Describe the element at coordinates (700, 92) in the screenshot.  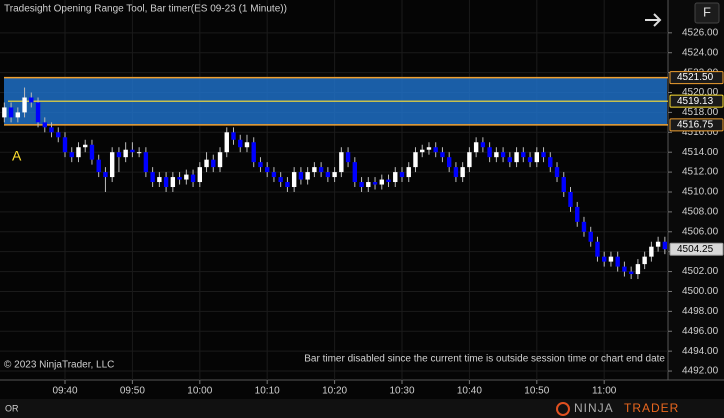
I see `y-tick-label: 4520.00` at that location.